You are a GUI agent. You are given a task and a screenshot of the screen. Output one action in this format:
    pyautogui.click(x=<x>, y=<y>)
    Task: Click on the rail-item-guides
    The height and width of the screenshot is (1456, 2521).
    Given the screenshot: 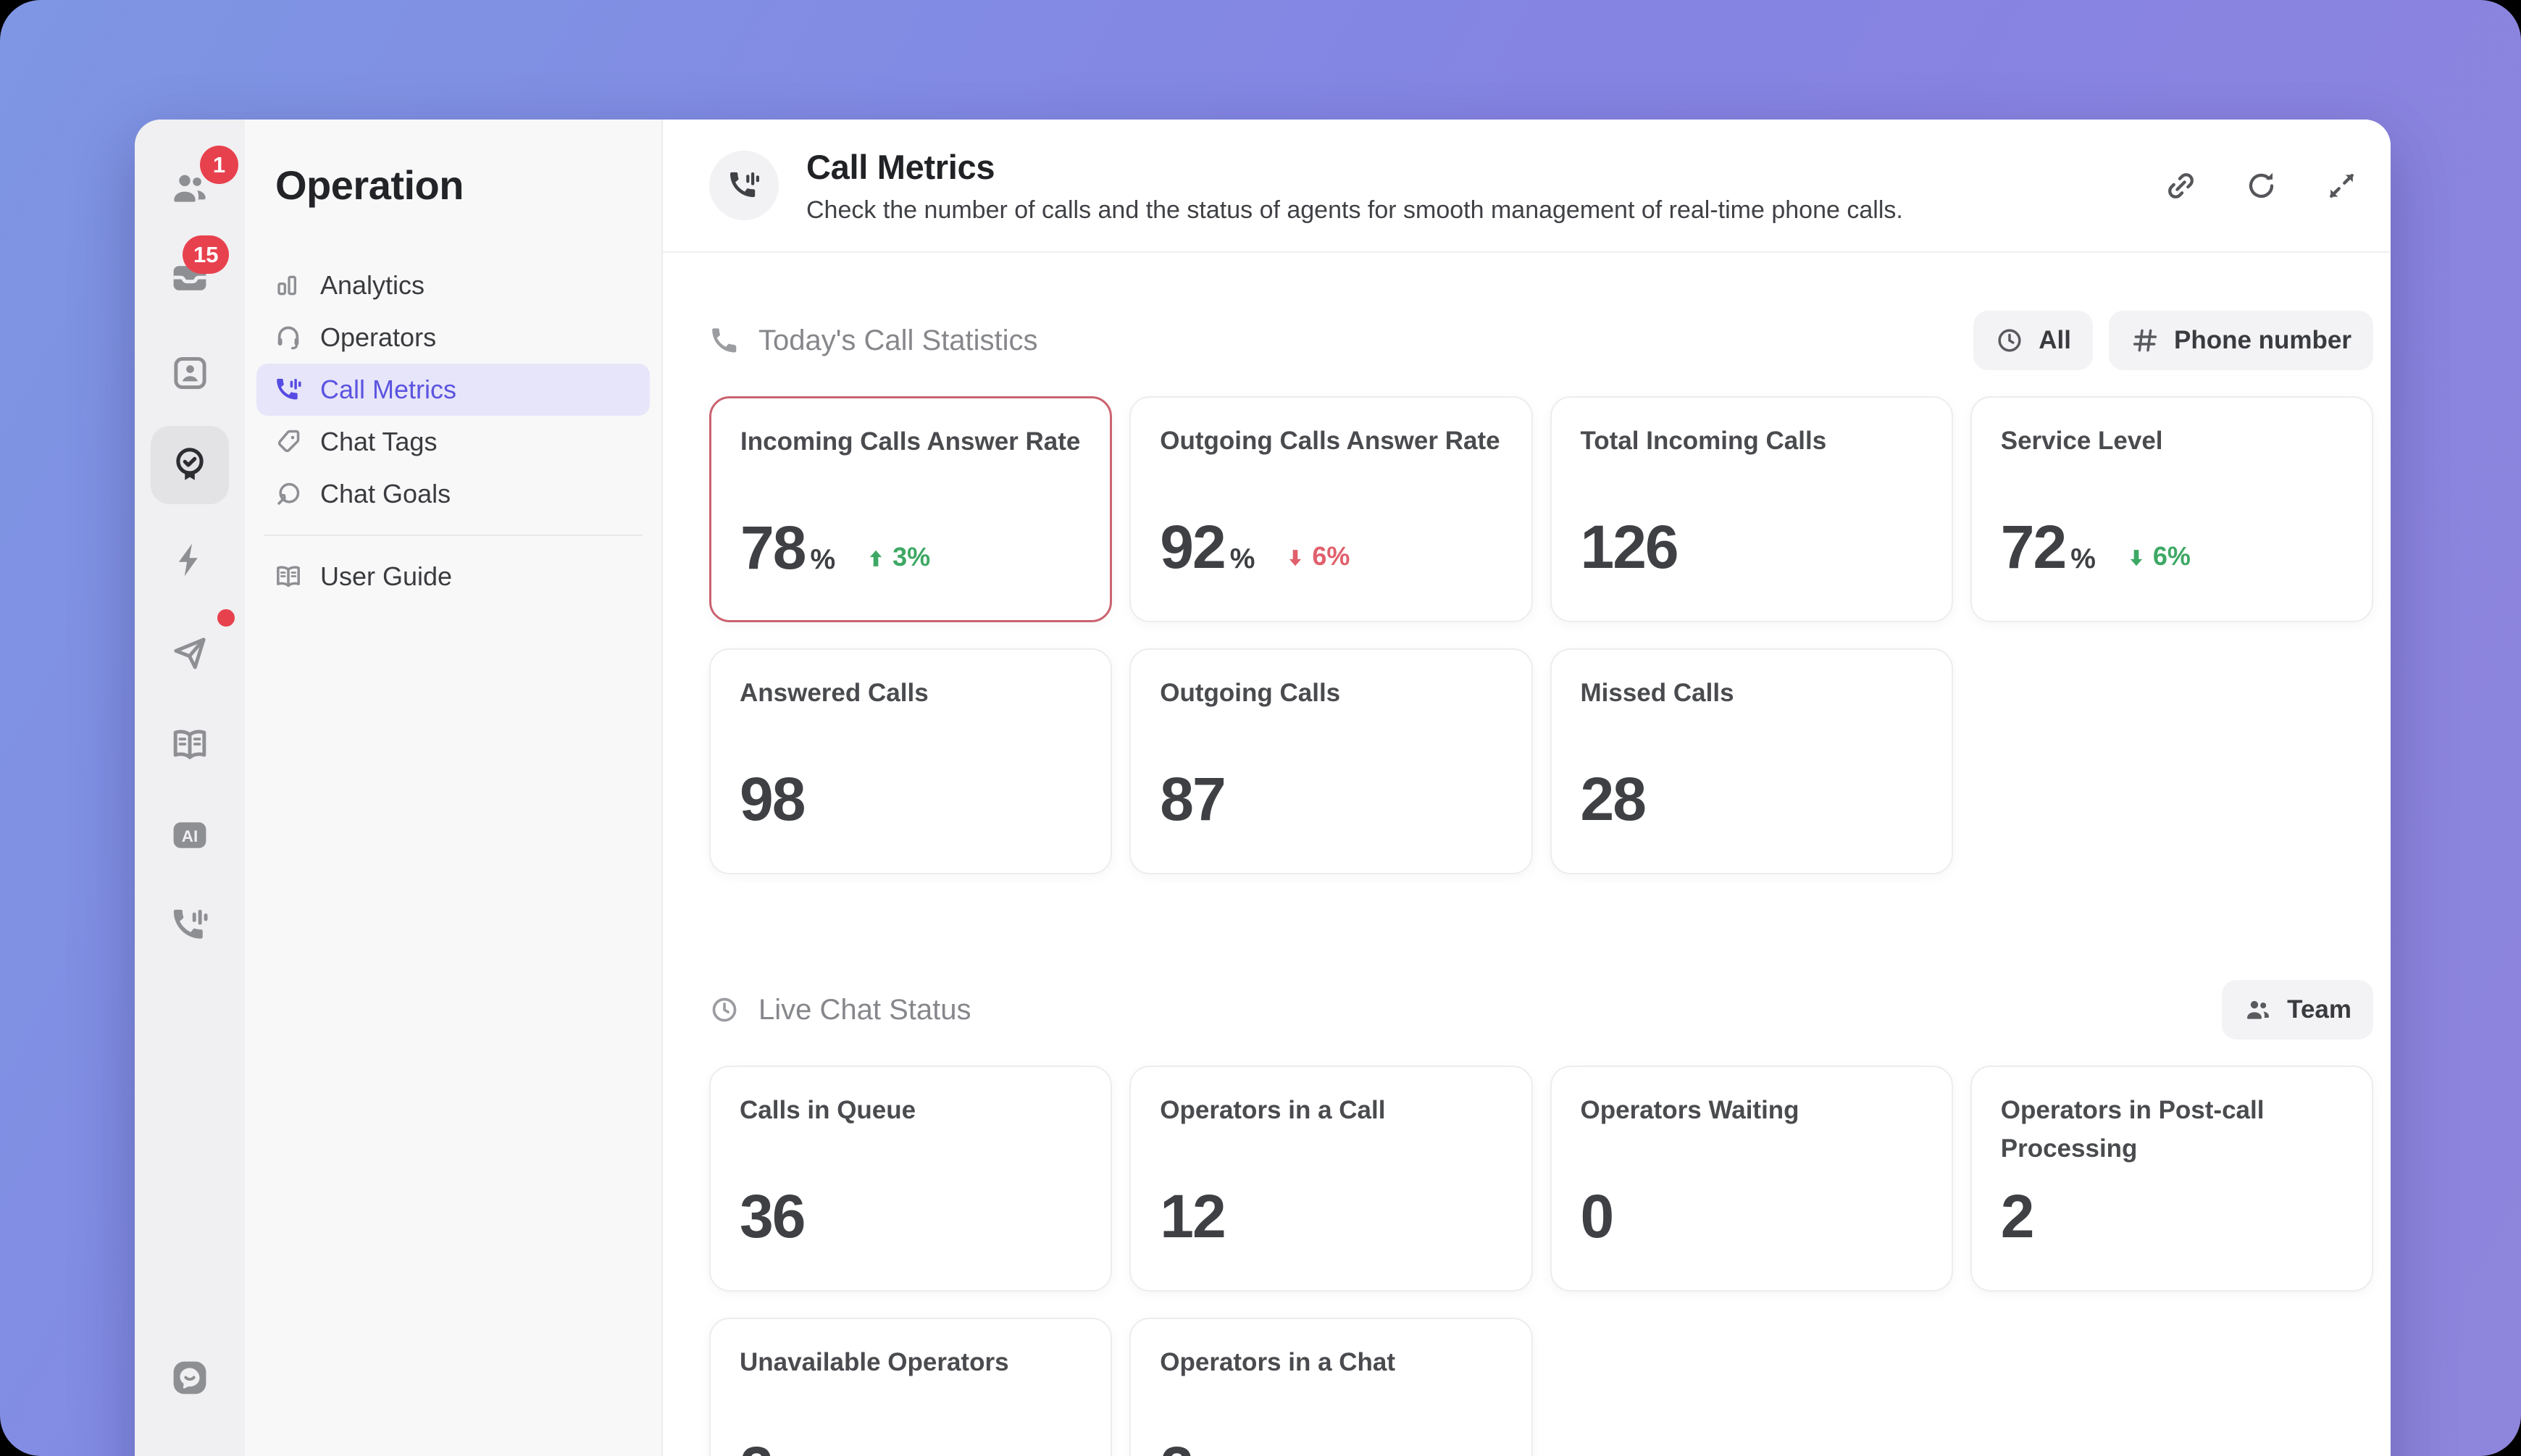 What is the action you would take?
    pyautogui.click(x=190, y=745)
    